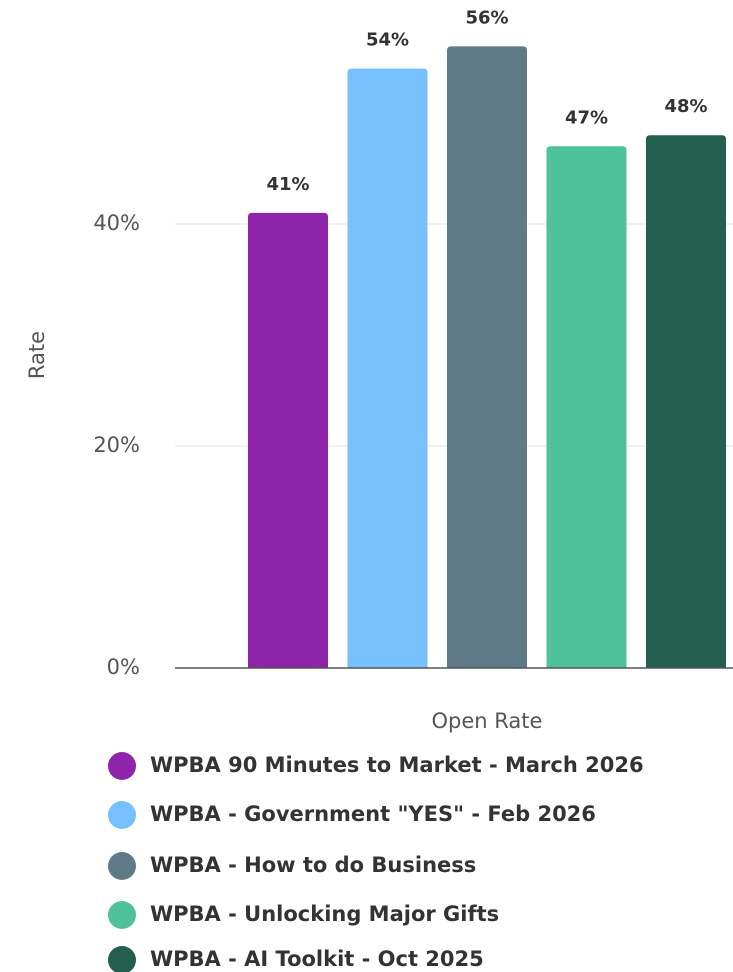 The image size is (733, 972). I want to click on value-label: 54%, so click(387, 40).